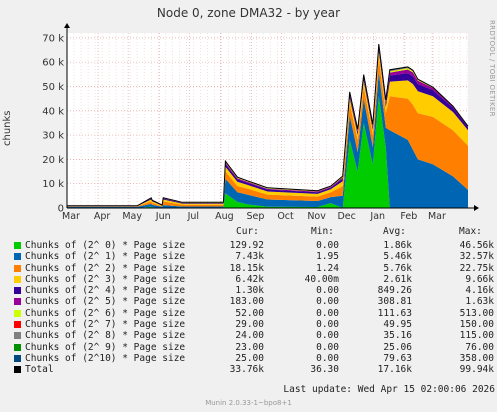 The width and height of the screenshot is (497, 412). What do you see at coordinates (246, 268) in the screenshot?
I see `legend-cur: 18.15k` at bounding box center [246, 268].